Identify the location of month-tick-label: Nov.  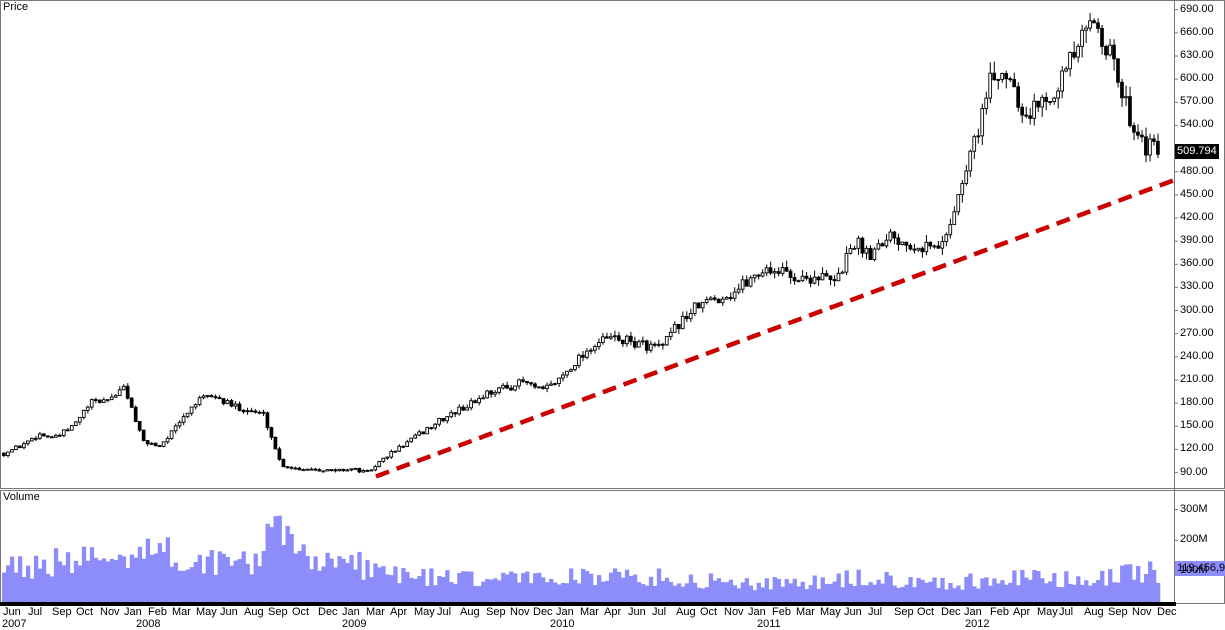
(734, 612).